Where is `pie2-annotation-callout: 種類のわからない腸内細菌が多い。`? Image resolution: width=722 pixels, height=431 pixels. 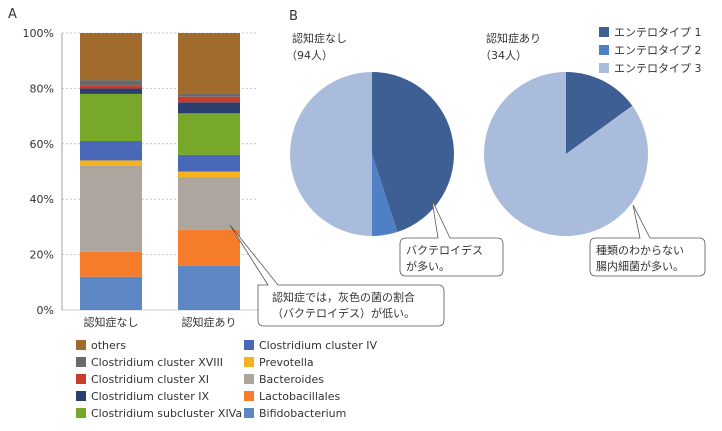
pie2-annotation-callout: 種類のわからない腸内細菌が多い。 is located at coordinates (647, 240).